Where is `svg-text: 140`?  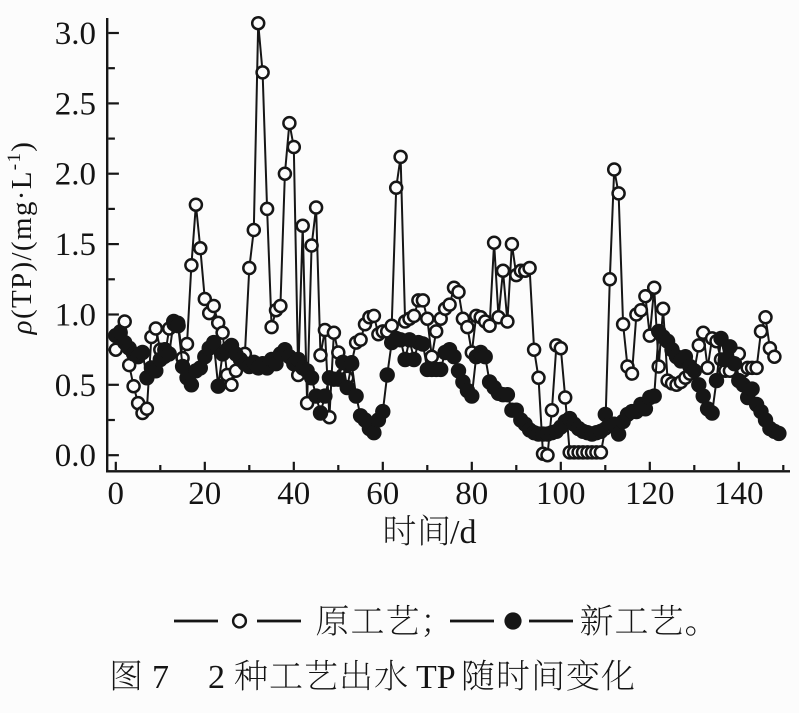 svg-text: 140 is located at coordinates (739, 494).